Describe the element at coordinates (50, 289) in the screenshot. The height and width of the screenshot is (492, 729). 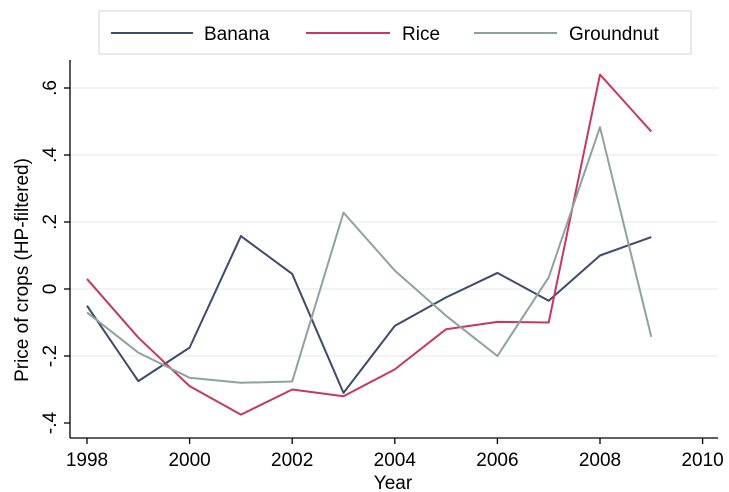
I see `y-tick-label: 0` at that location.